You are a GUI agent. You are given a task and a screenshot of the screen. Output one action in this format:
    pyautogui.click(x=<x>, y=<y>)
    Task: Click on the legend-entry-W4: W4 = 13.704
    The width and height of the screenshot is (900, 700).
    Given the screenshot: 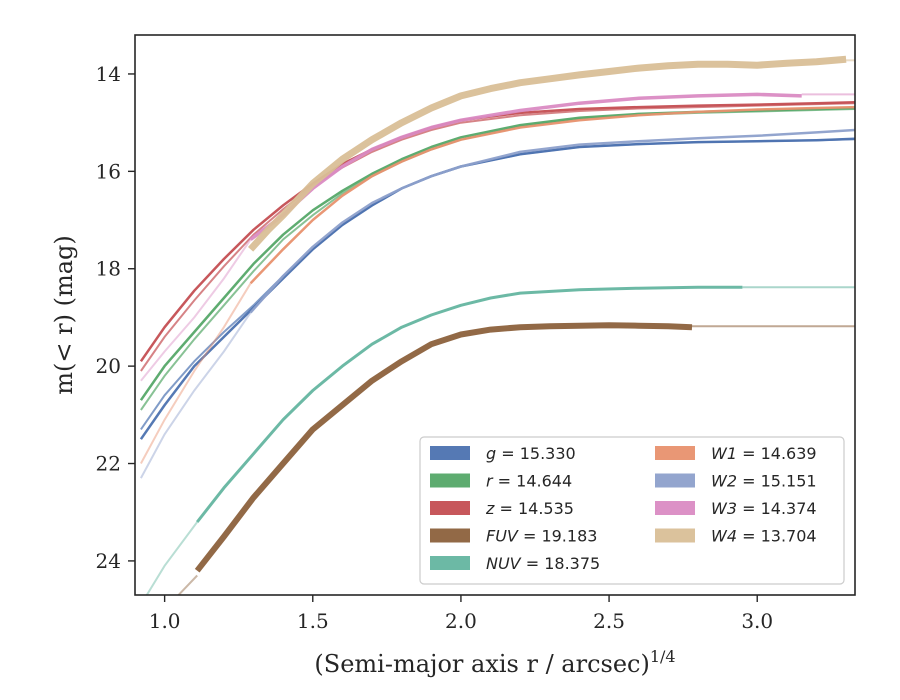 What is the action you would take?
    pyautogui.click(x=736, y=536)
    